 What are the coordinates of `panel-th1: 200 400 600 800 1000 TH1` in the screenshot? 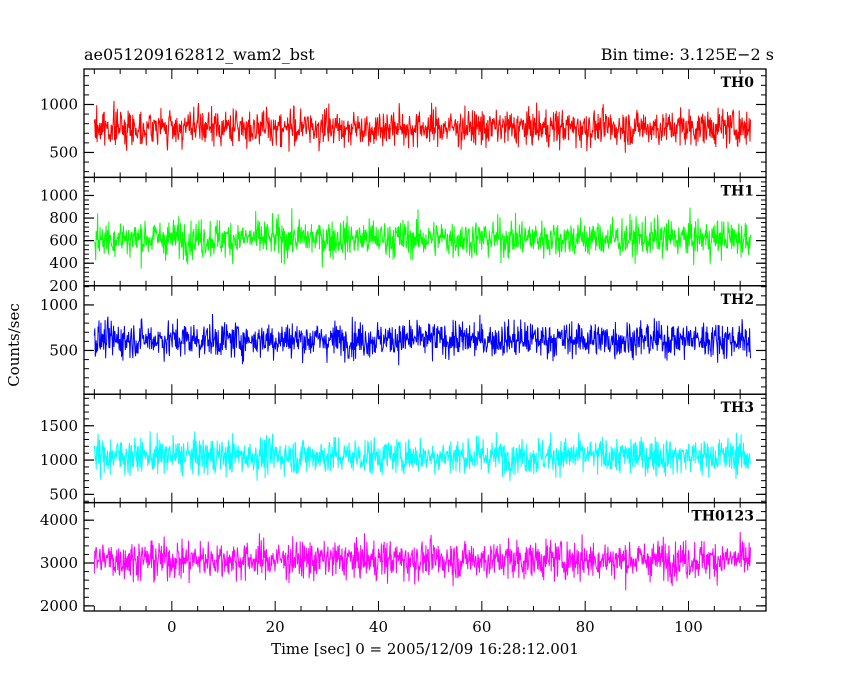 It's located at (403, 235).